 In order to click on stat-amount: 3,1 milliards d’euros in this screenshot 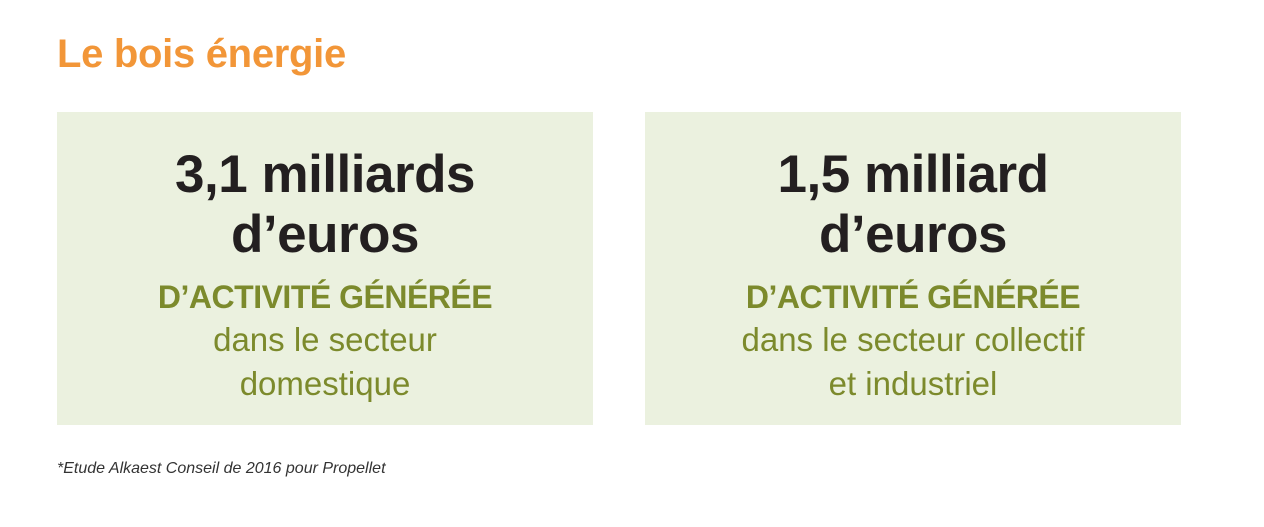, I will do `click(325, 205)`.